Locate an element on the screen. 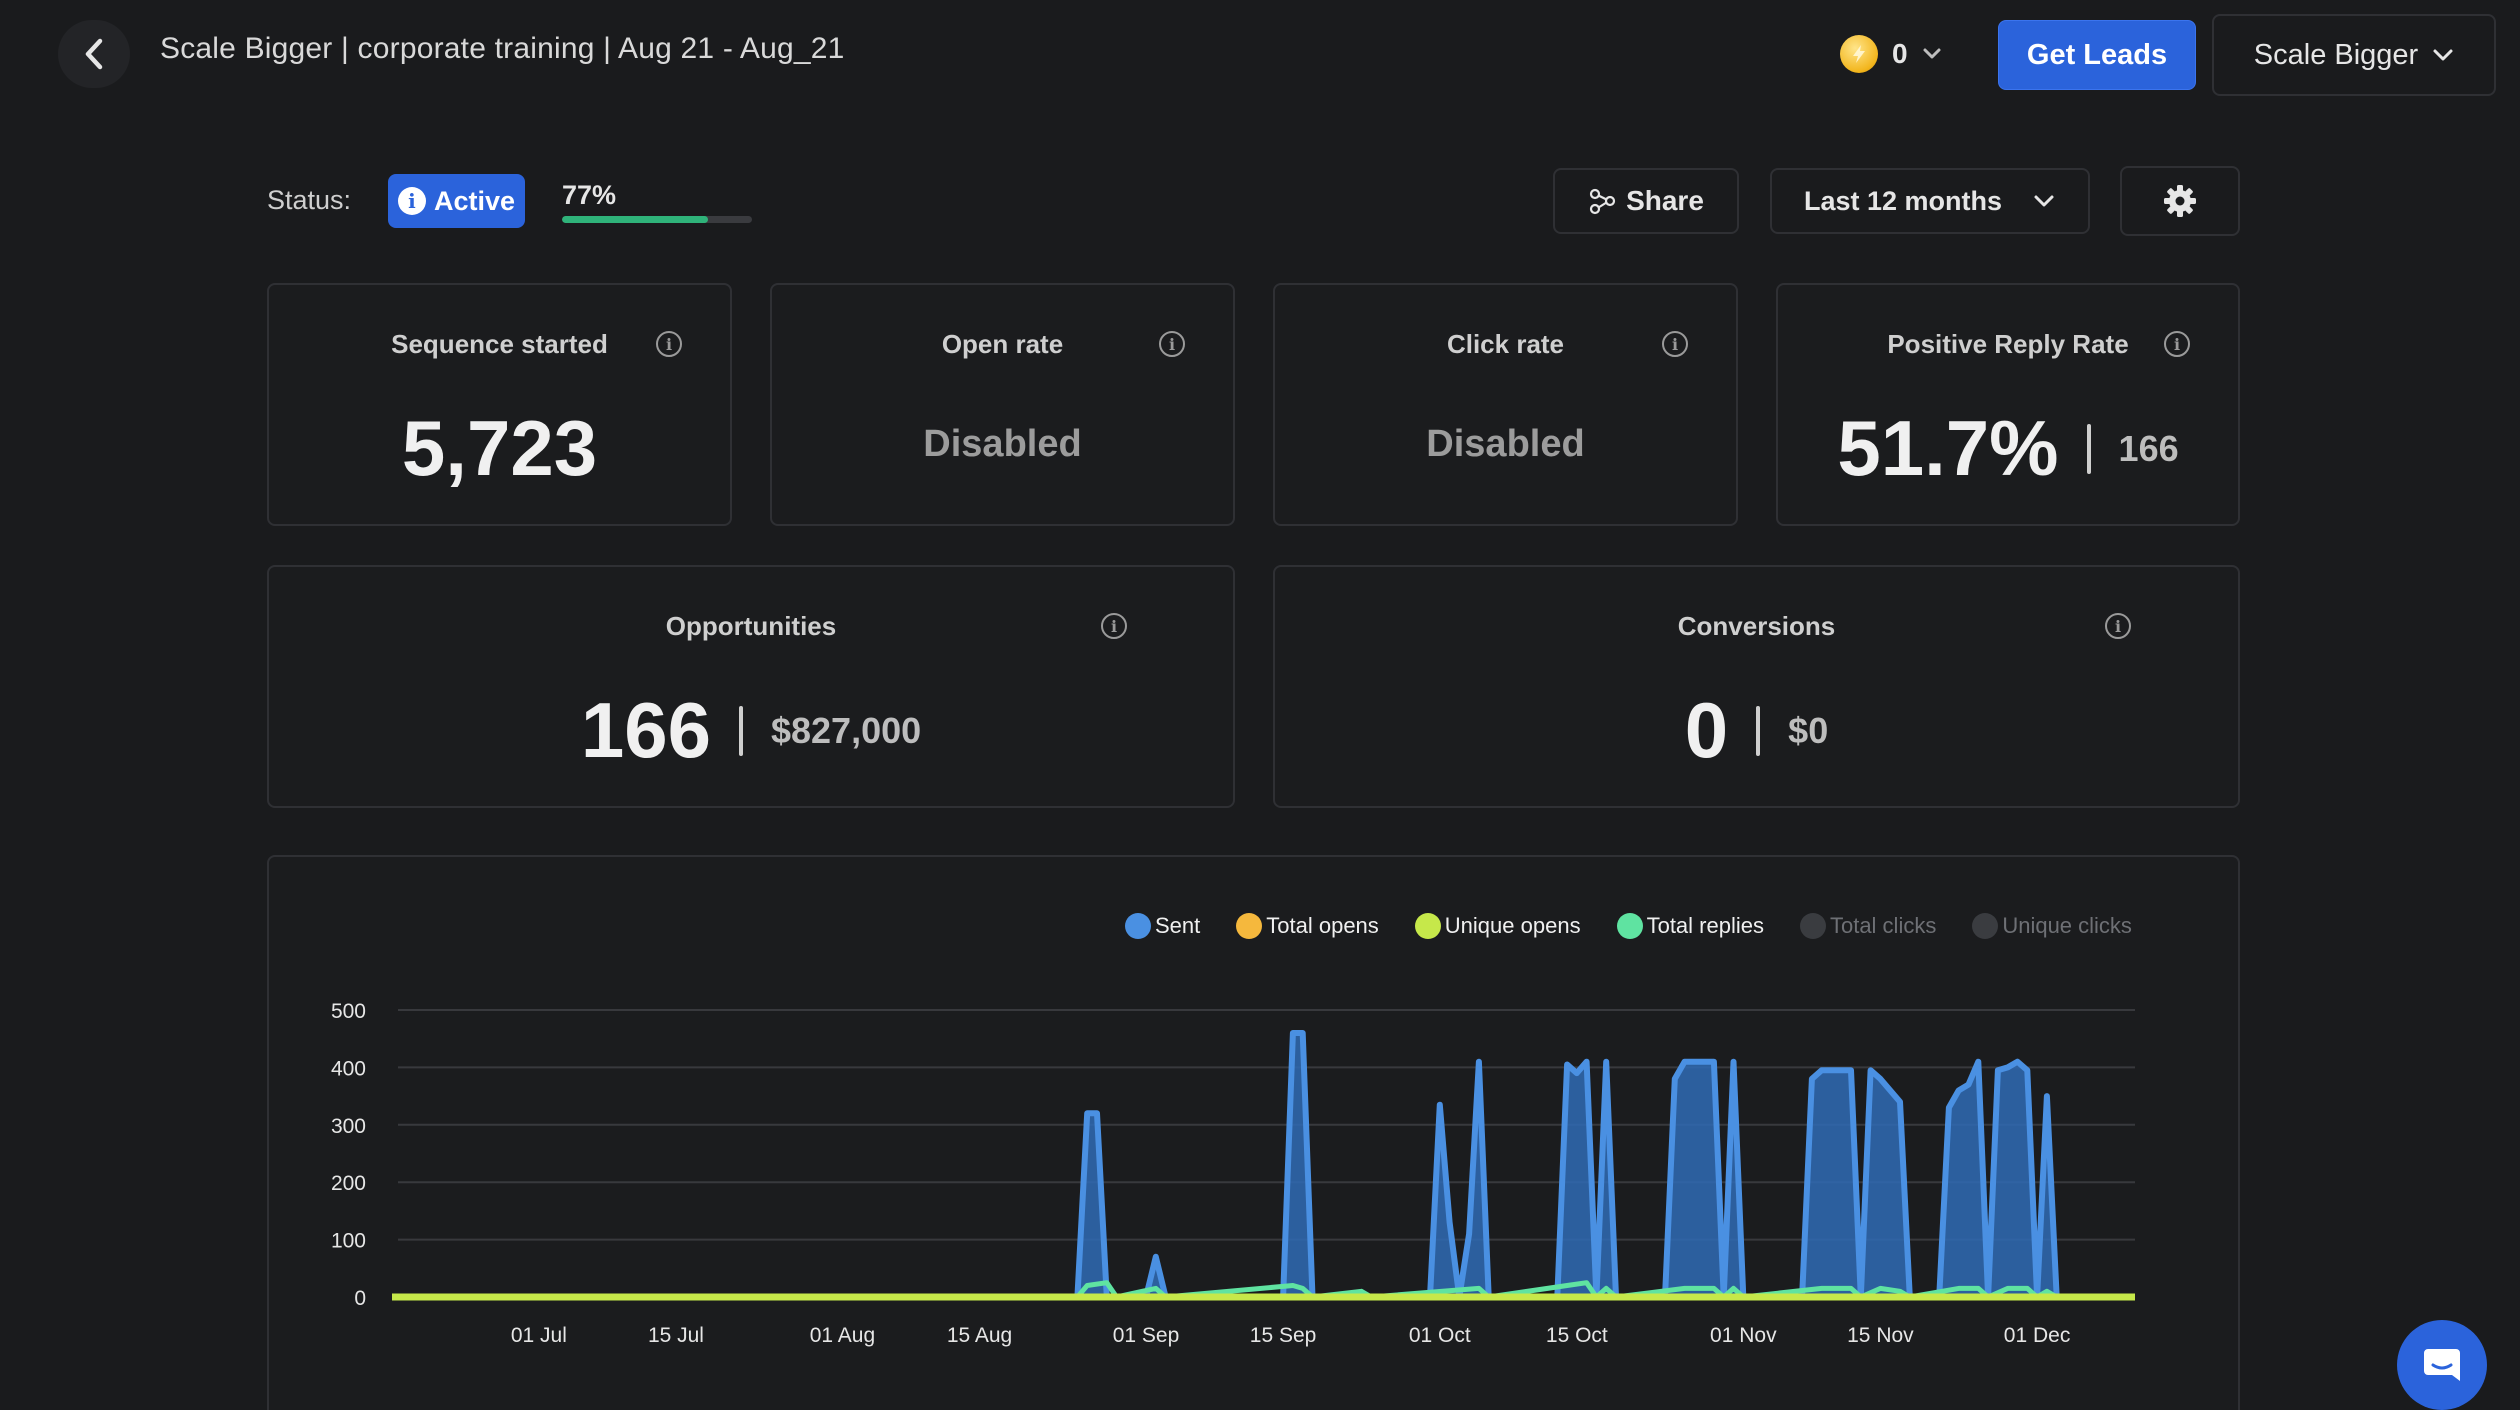 This screenshot has height=1410, width=2520. chevron-left-icon is located at coordinates (94, 54).